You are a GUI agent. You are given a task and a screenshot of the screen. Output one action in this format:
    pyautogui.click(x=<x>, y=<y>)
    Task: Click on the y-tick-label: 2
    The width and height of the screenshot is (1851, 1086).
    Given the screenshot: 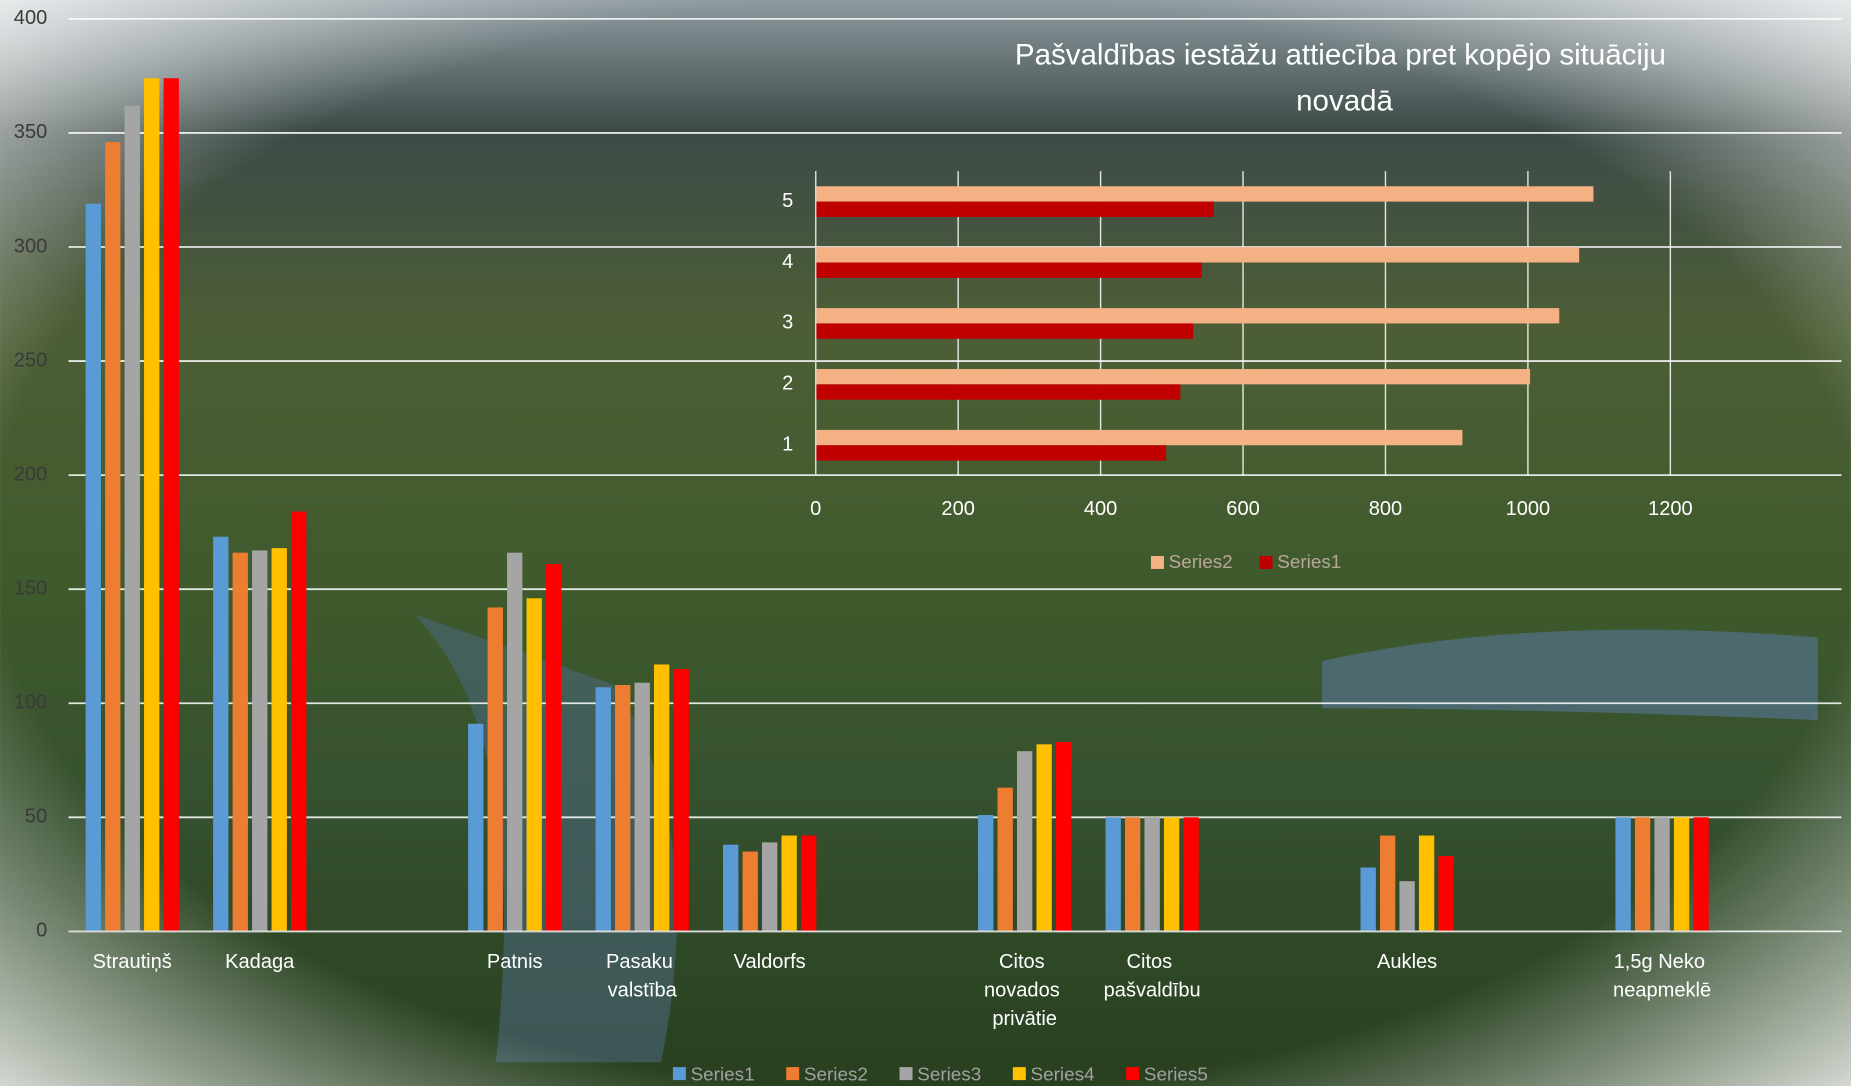 What is the action you would take?
    pyautogui.click(x=787, y=384)
    